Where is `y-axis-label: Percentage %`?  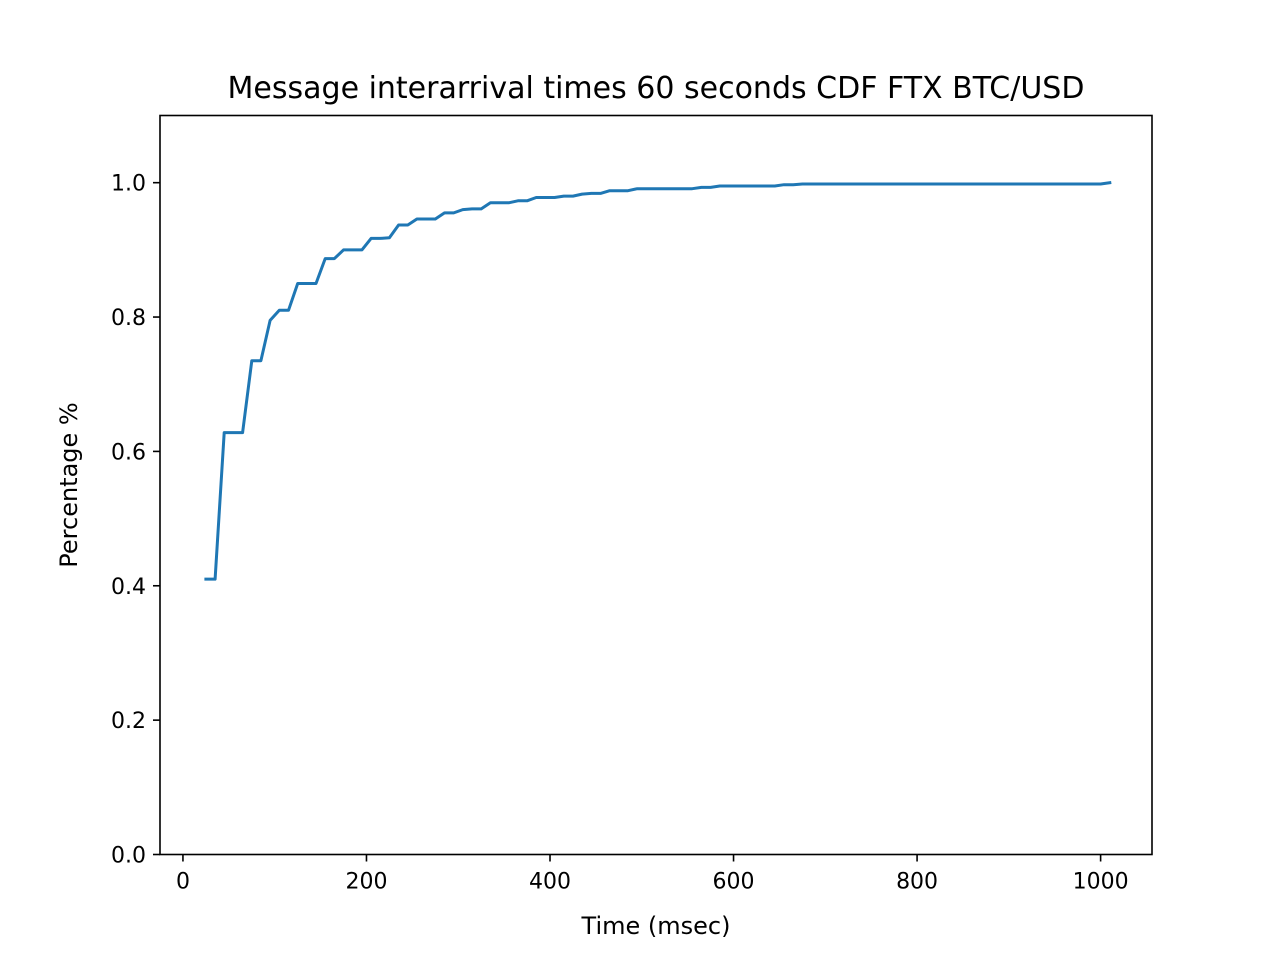 y-axis-label: Percentage % is located at coordinates (69, 484).